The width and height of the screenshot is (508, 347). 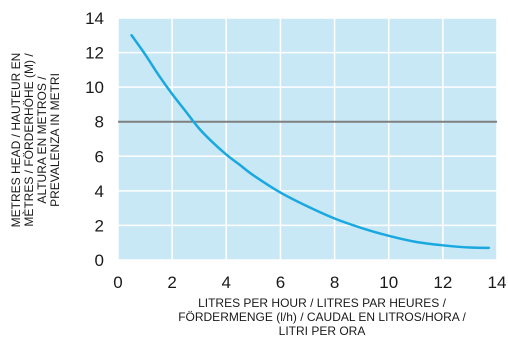 I want to click on y-tick-label: 4, so click(x=99, y=191).